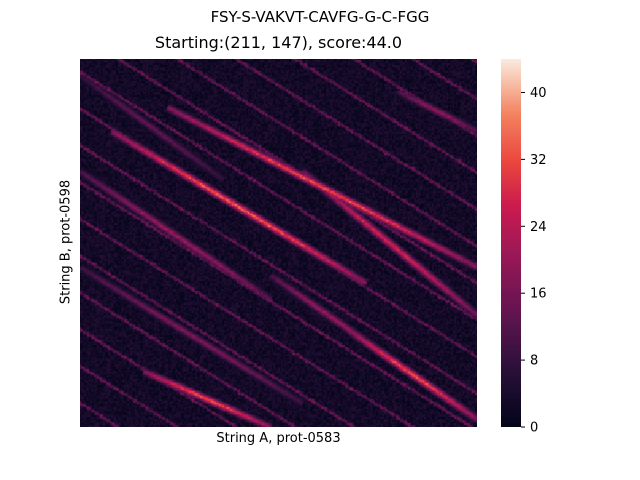  What do you see at coordinates (278, 438) in the screenshot?
I see `x-axis-label: String A, prot-0583` at bounding box center [278, 438].